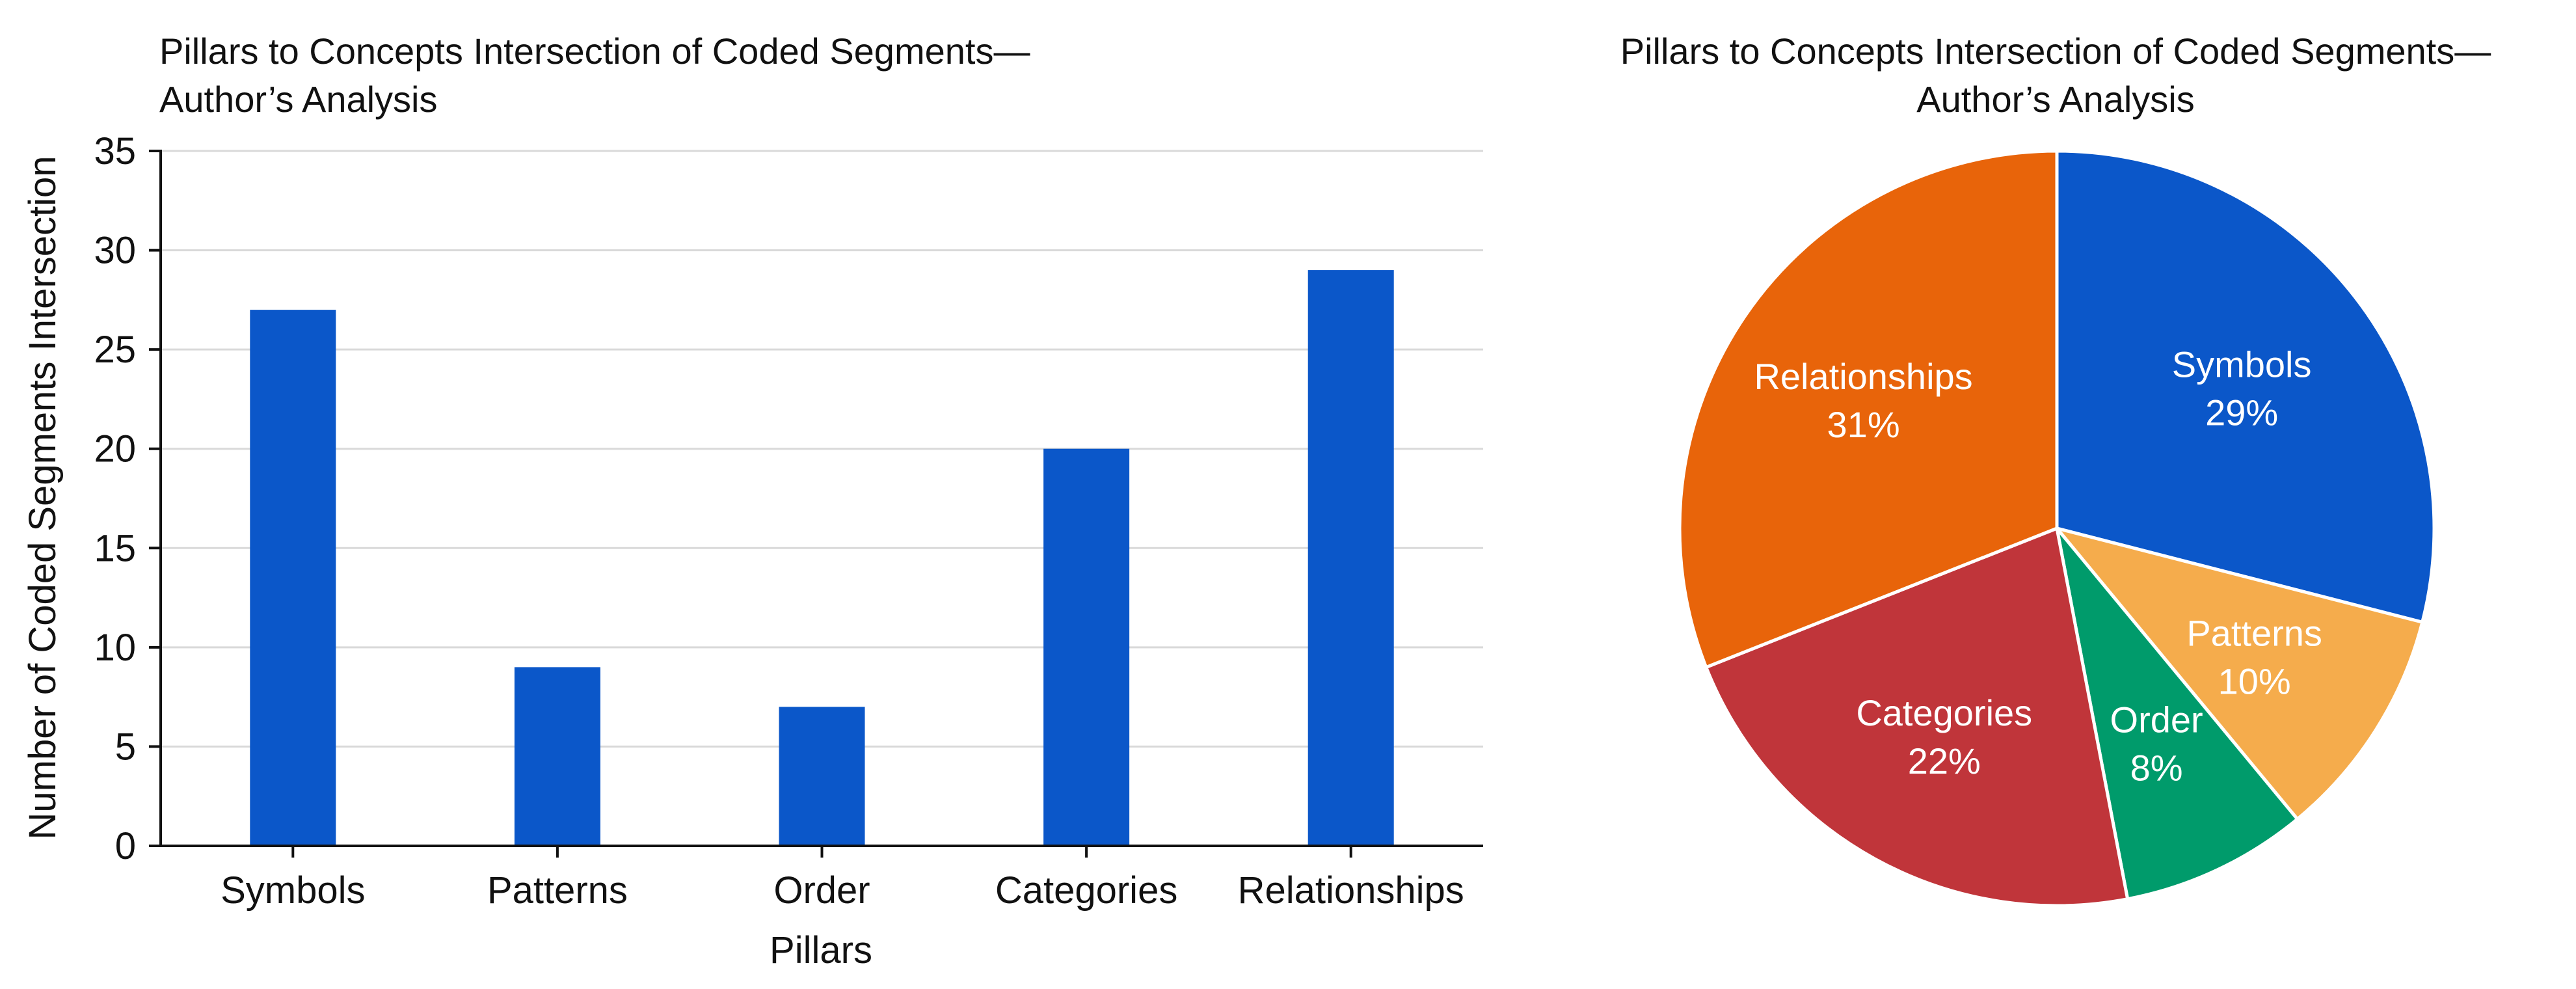  What do you see at coordinates (115, 648) in the screenshot?
I see `y-tick-label: 10` at bounding box center [115, 648].